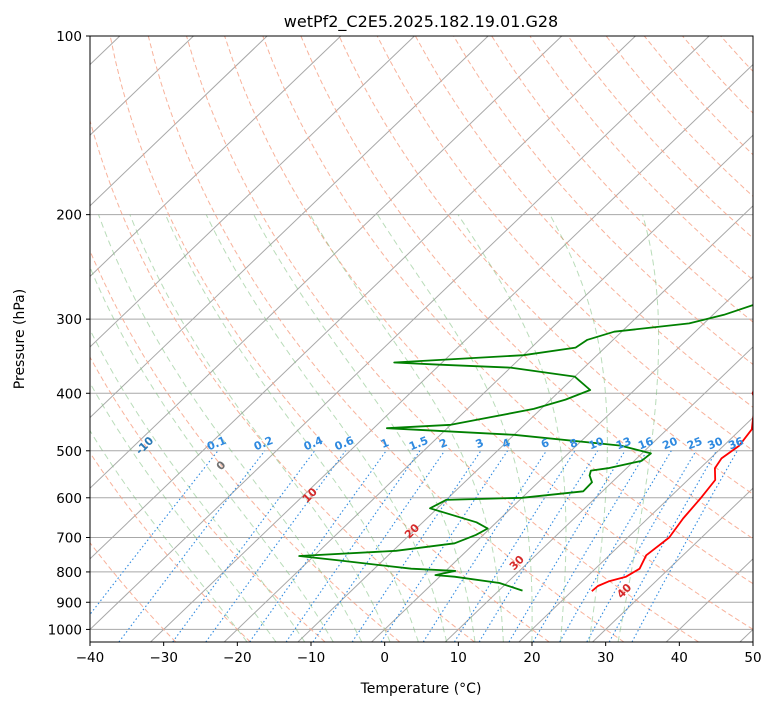  What do you see at coordinates (443, 443) in the screenshot?
I see `mixing-ratio-label: 2` at bounding box center [443, 443].